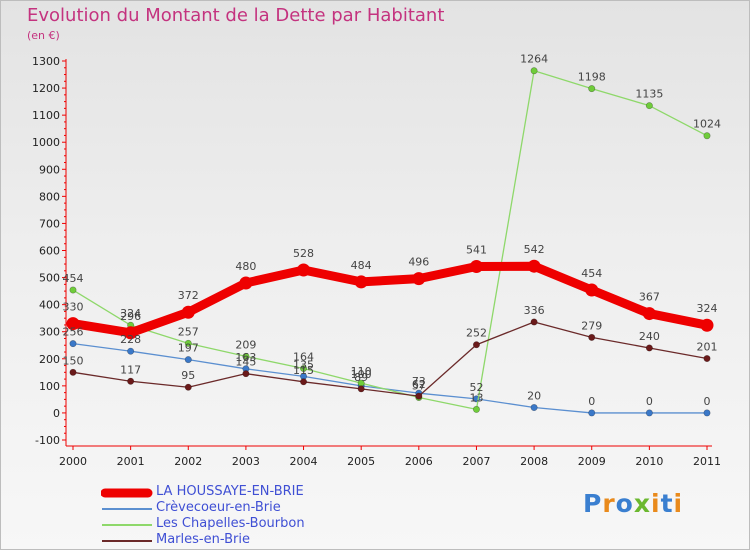  What do you see at coordinates (361, 461) in the screenshot?
I see `x-tick-label: 2005` at bounding box center [361, 461].